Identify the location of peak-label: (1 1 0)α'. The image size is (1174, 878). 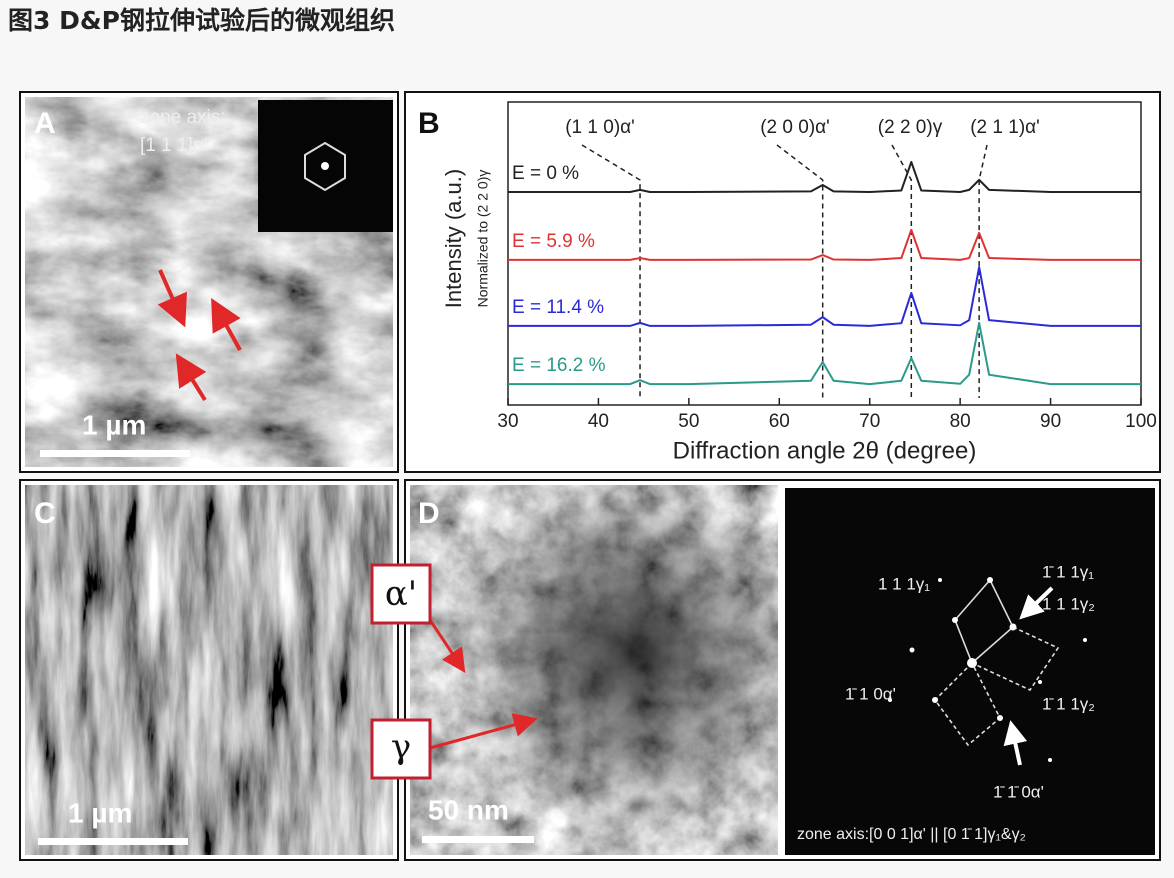
(600, 127).